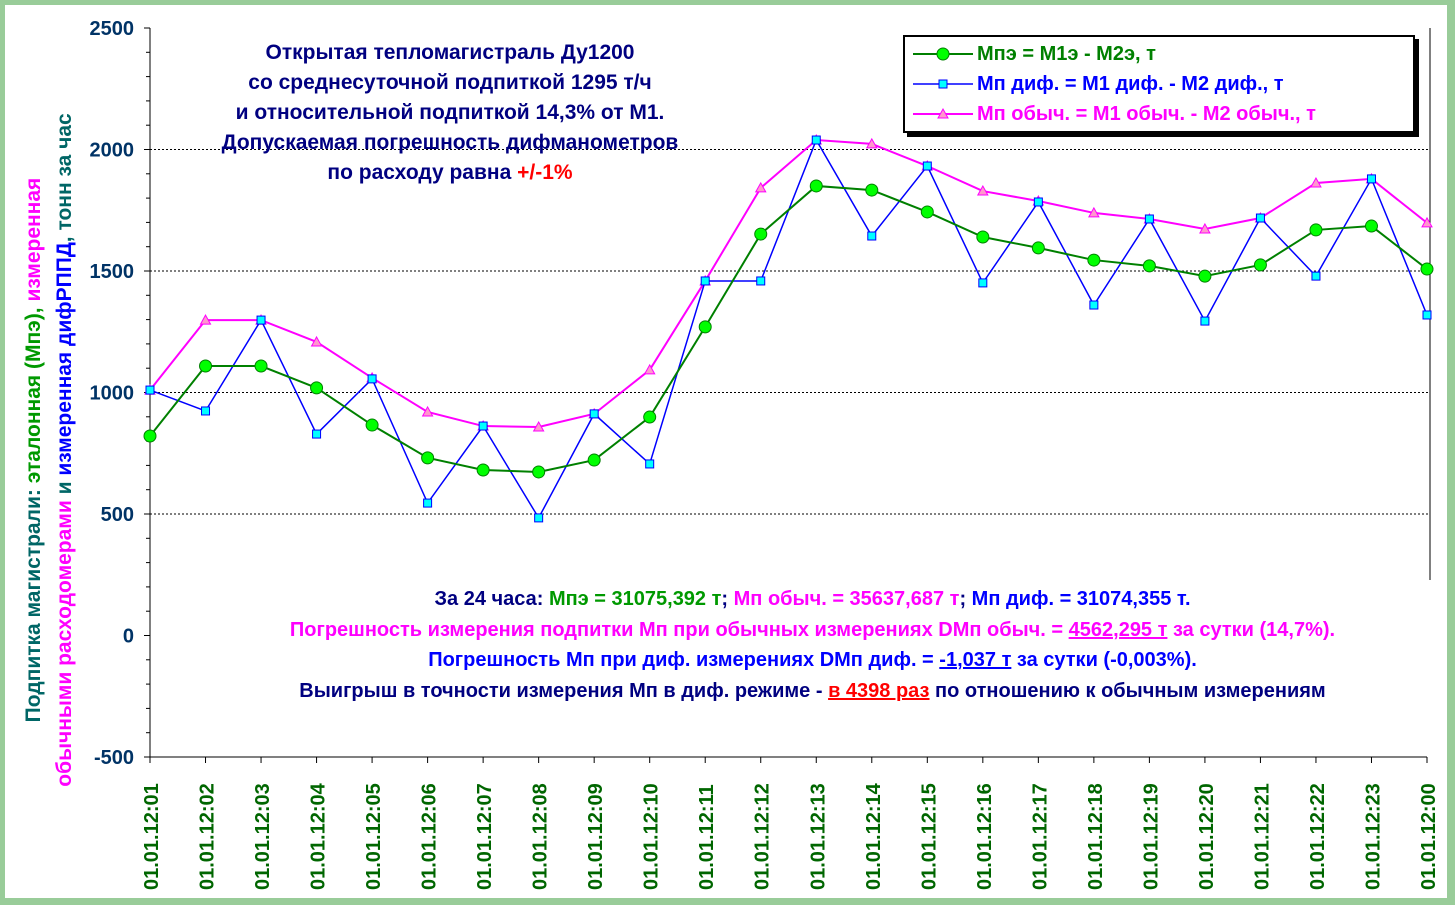 Image resolution: width=1455 pixels, height=905 pixels. What do you see at coordinates (1318, 836) in the screenshot?
I see `x-tick-label: 01.01.12:22` at bounding box center [1318, 836].